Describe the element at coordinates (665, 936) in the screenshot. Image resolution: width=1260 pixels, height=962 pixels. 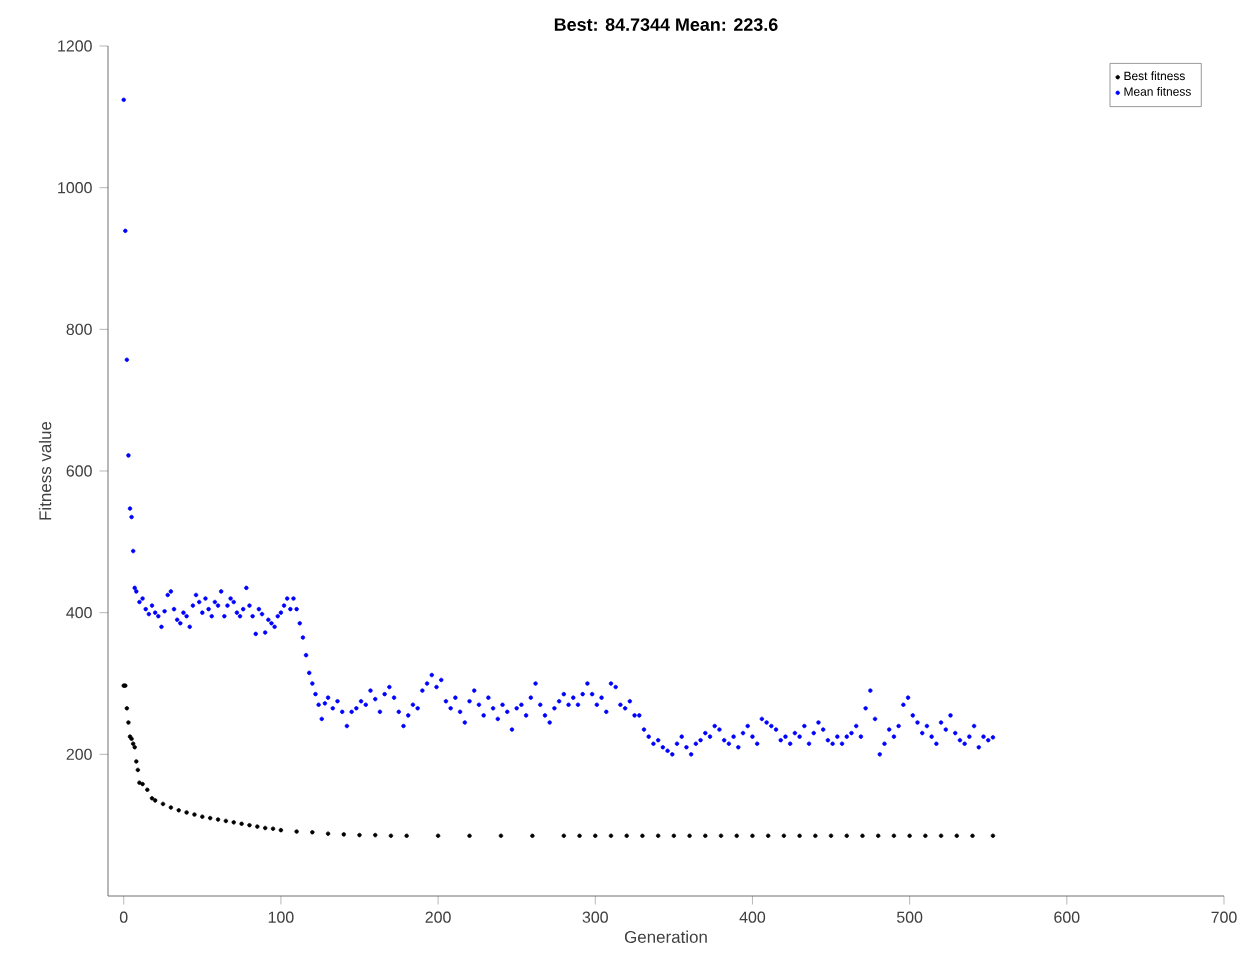
I see `x-axis-title: Generation` at that location.